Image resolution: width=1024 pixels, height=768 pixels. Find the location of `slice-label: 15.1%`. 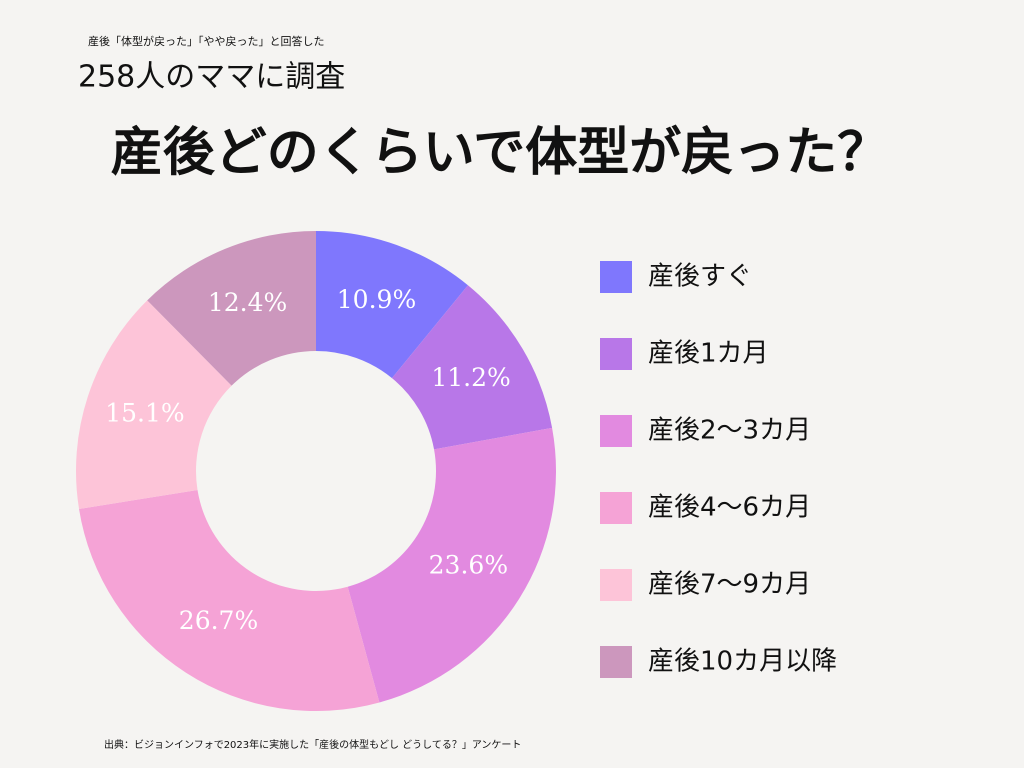

slice-label: 15.1% is located at coordinates (144, 413).